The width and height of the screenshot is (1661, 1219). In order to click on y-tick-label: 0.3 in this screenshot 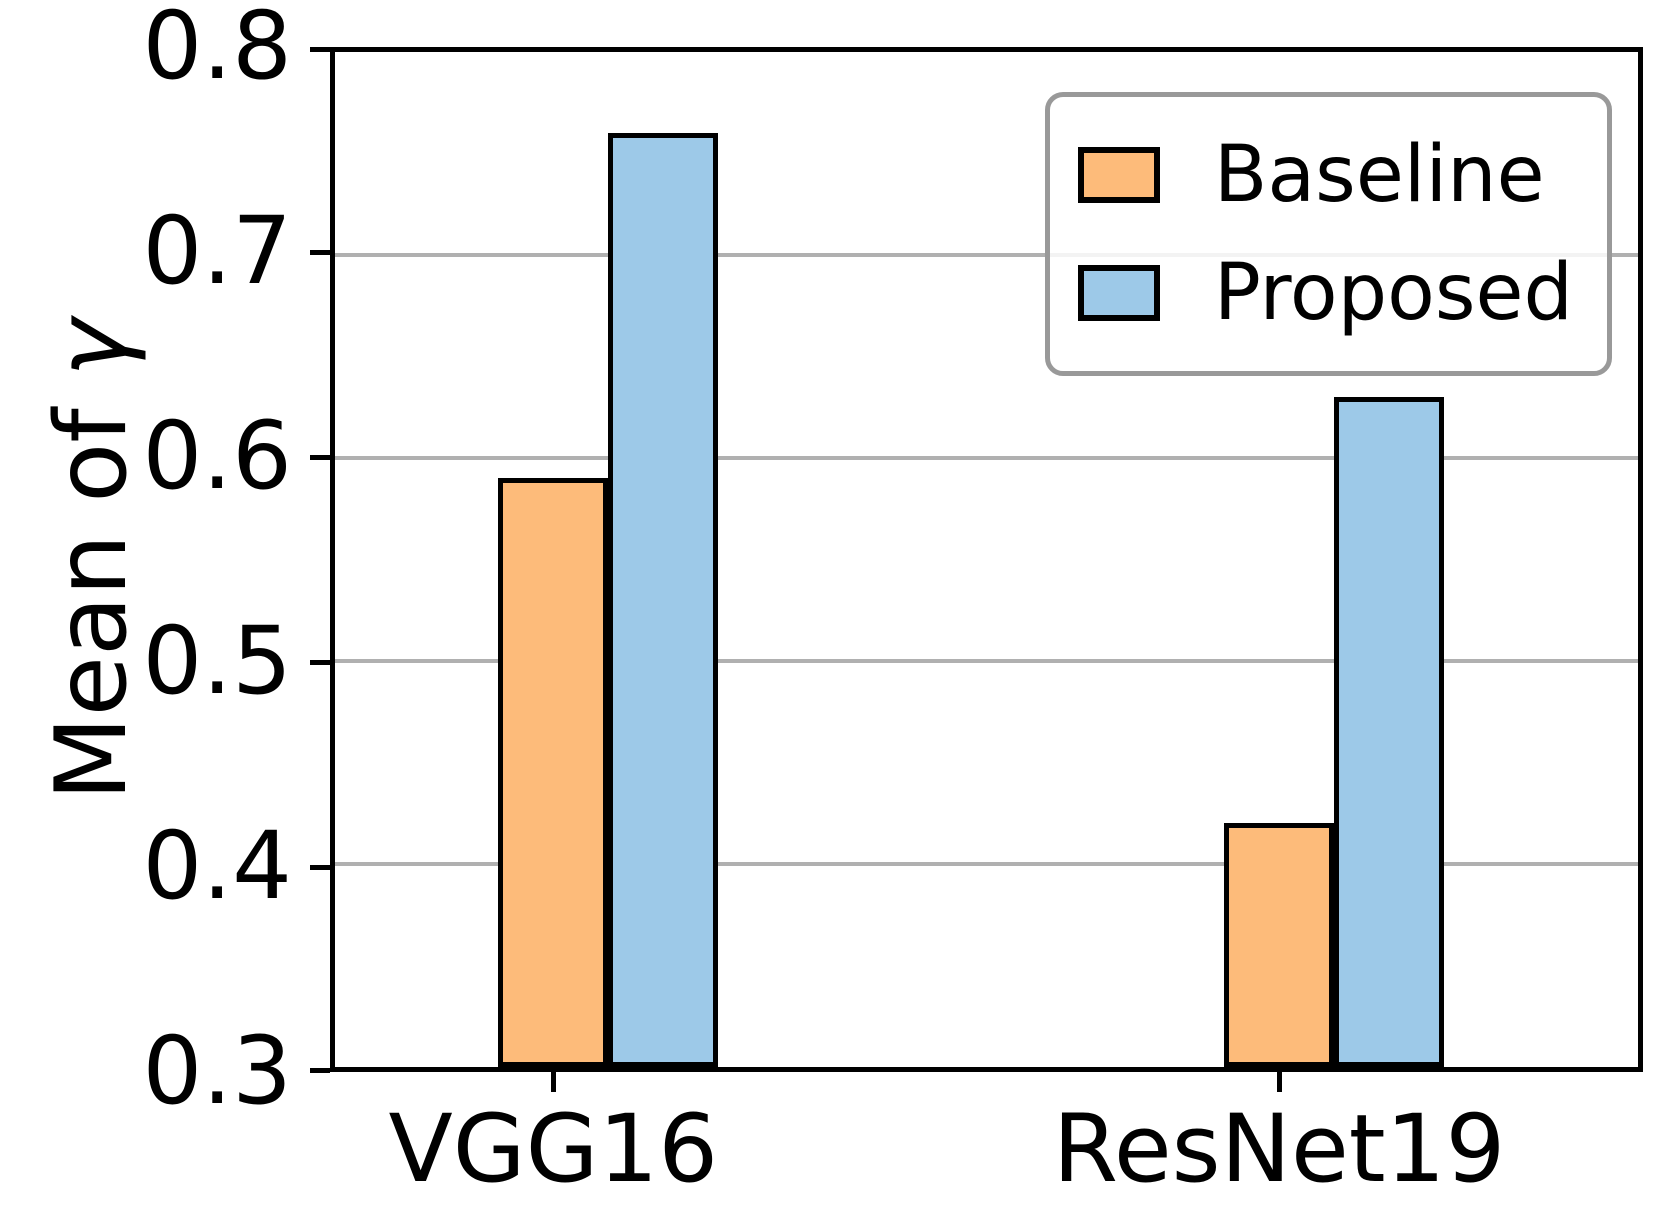, I will do `click(217, 1071)`.